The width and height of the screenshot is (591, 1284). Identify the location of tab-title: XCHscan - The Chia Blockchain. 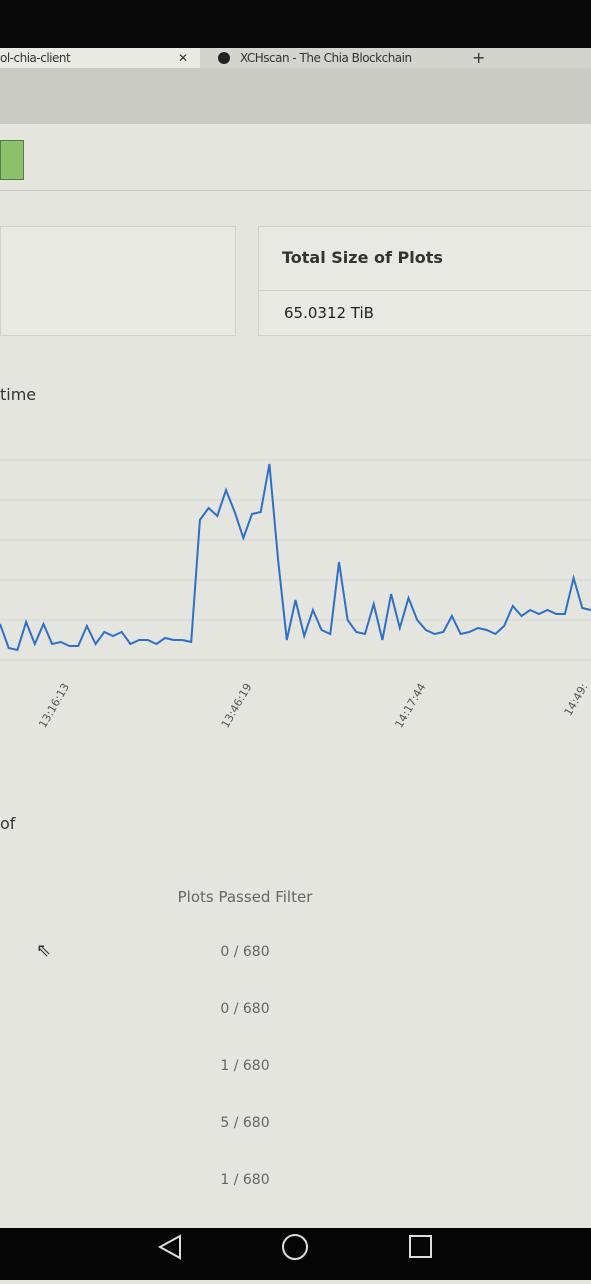
(326, 58).